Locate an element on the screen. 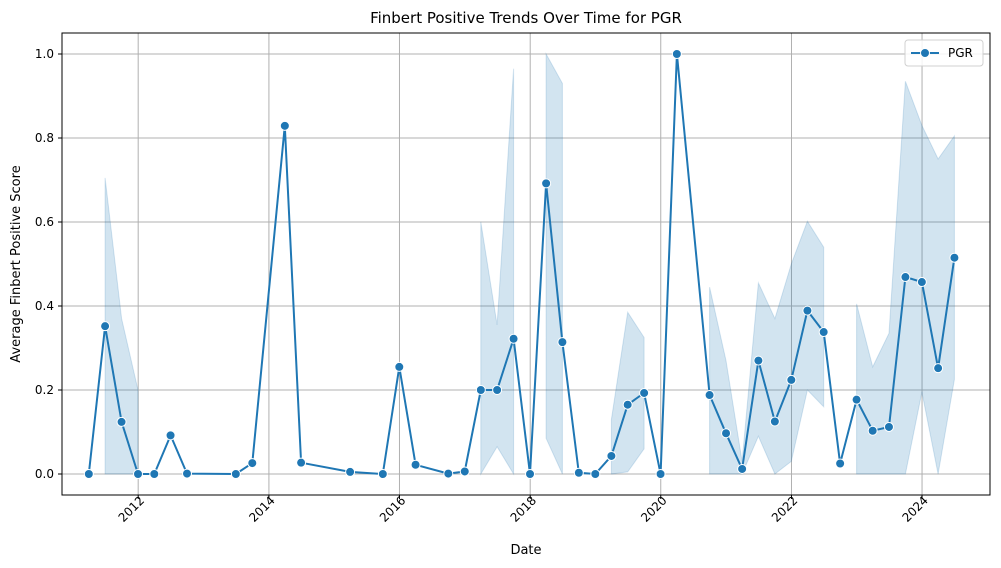  y-tick-label: 0.6 is located at coordinates (44, 222).